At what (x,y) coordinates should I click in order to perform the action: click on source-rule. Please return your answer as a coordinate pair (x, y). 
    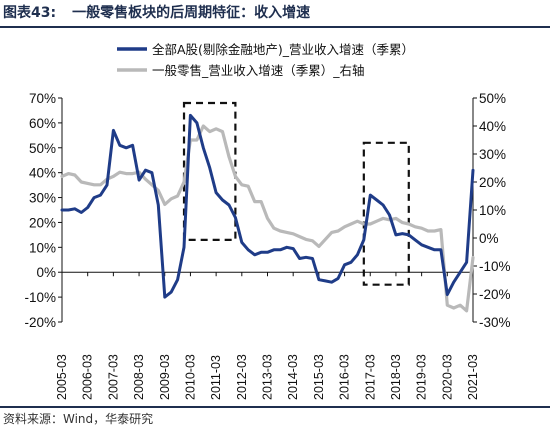
    Looking at the image, I should click on (275, 407).